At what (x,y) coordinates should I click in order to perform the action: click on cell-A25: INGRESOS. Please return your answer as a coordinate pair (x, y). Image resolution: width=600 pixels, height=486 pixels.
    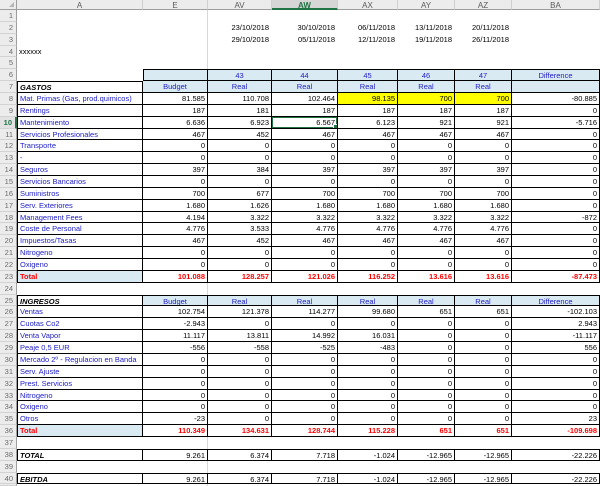
    Looking at the image, I should click on (80, 300).